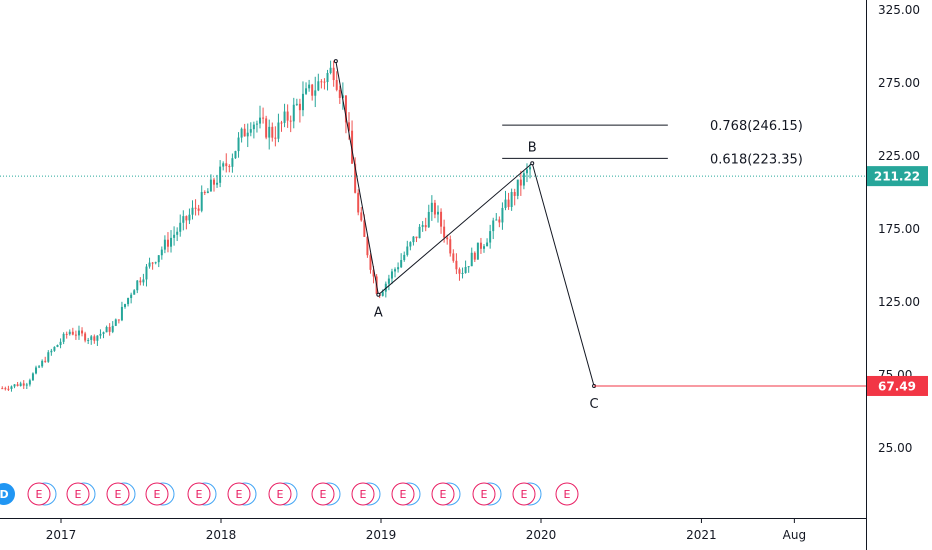  What do you see at coordinates (756, 126) in the screenshot?
I see `fib-level-label: 0.768(246.15)` at bounding box center [756, 126].